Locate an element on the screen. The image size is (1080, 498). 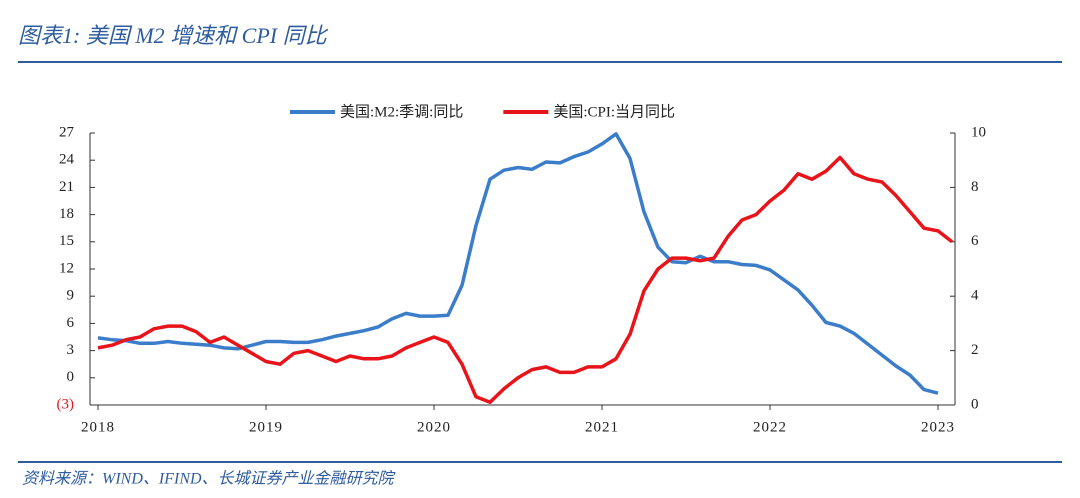
x-tick-label: 2020 is located at coordinates (434, 427).